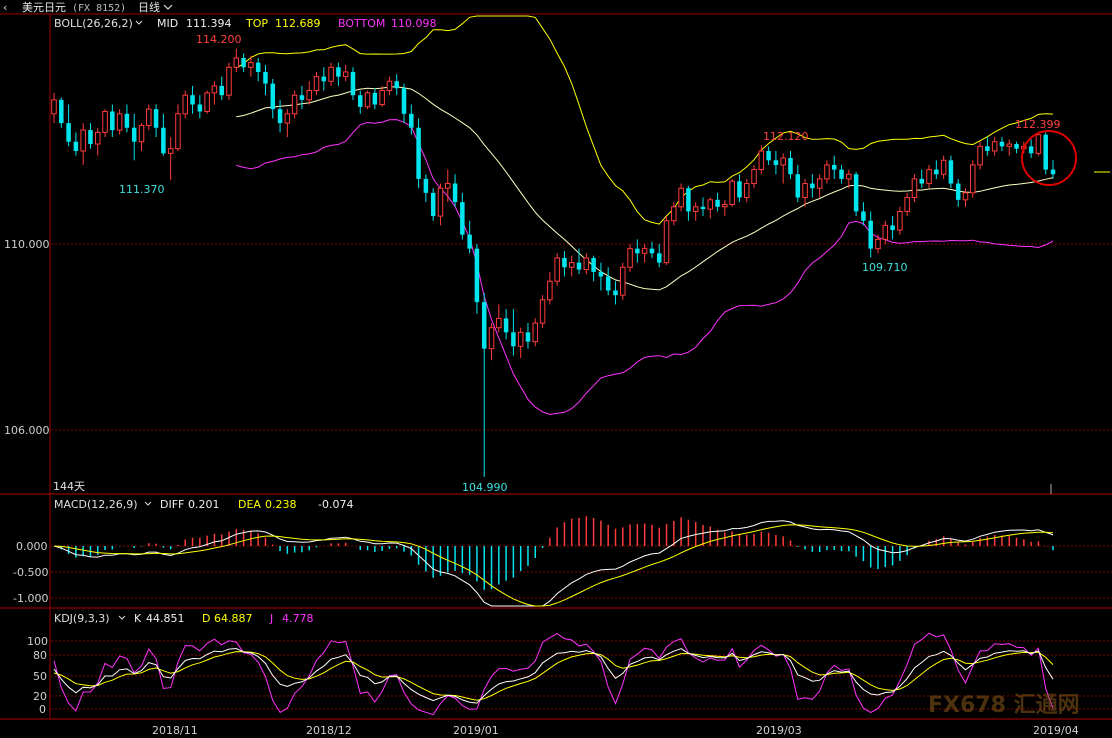  What do you see at coordinates (40, 676) in the screenshot?
I see `kdj-tick-50: 50` at bounding box center [40, 676].